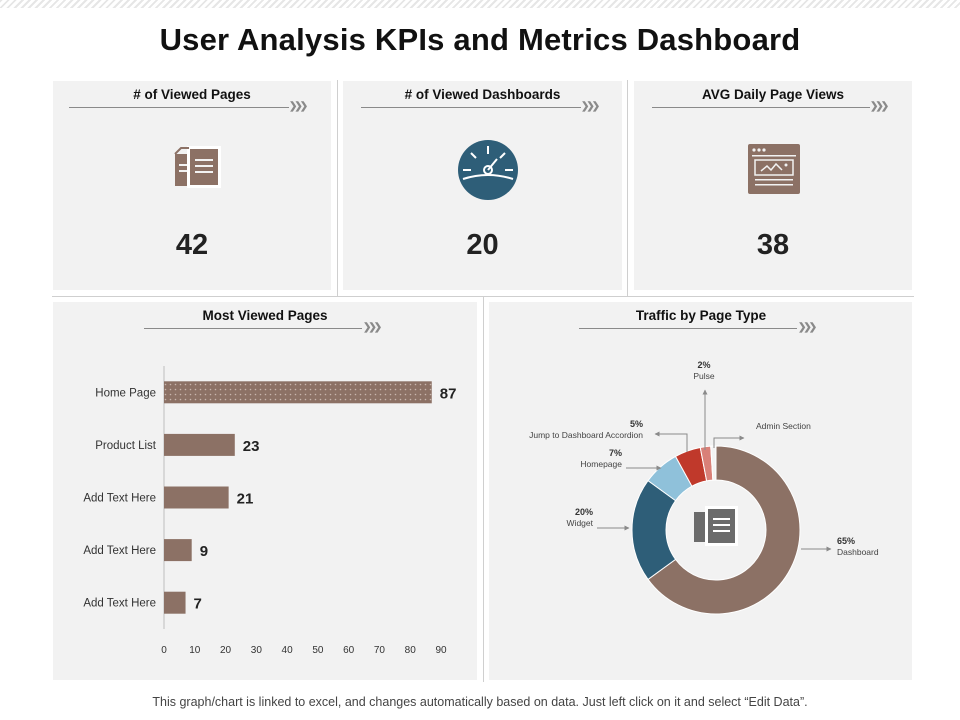 Image resolution: width=960 pixels, height=720 pixels. Describe the element at coordinates (586, 435) in the screenshot. I see `slice-label: Jump to Dashboard Accordion` at that location.